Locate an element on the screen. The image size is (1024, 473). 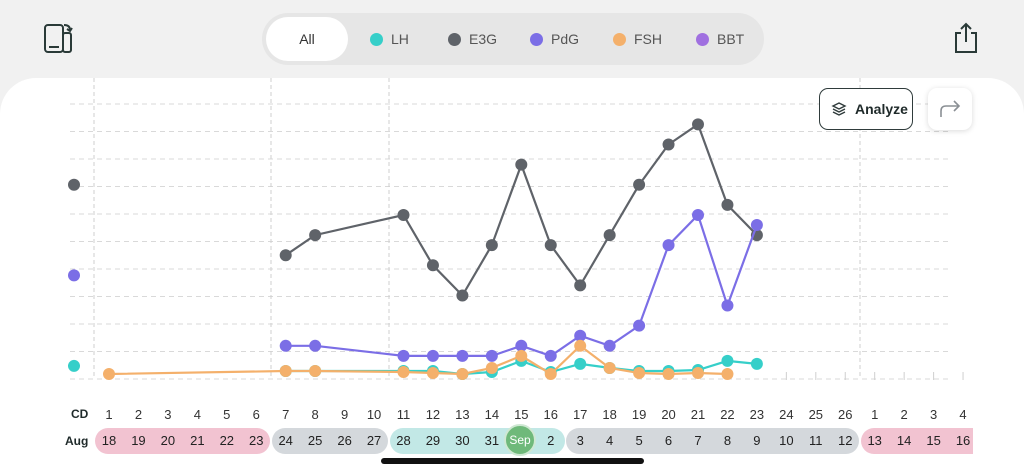
date-cell: 31 is located at coordinates (492, 440).